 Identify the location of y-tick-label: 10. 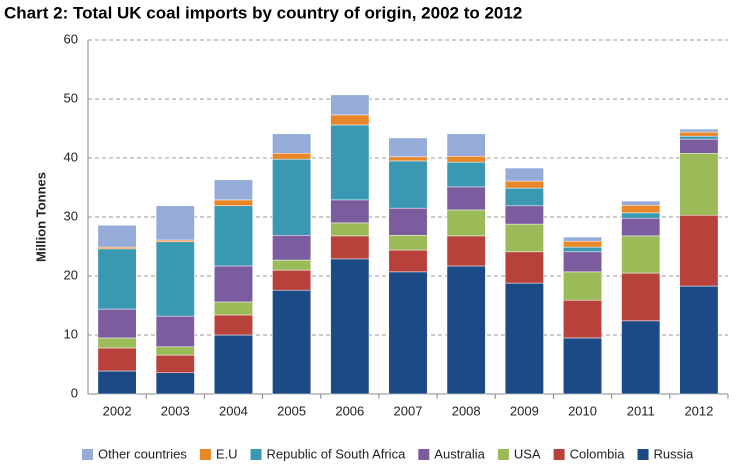
(71, 333).